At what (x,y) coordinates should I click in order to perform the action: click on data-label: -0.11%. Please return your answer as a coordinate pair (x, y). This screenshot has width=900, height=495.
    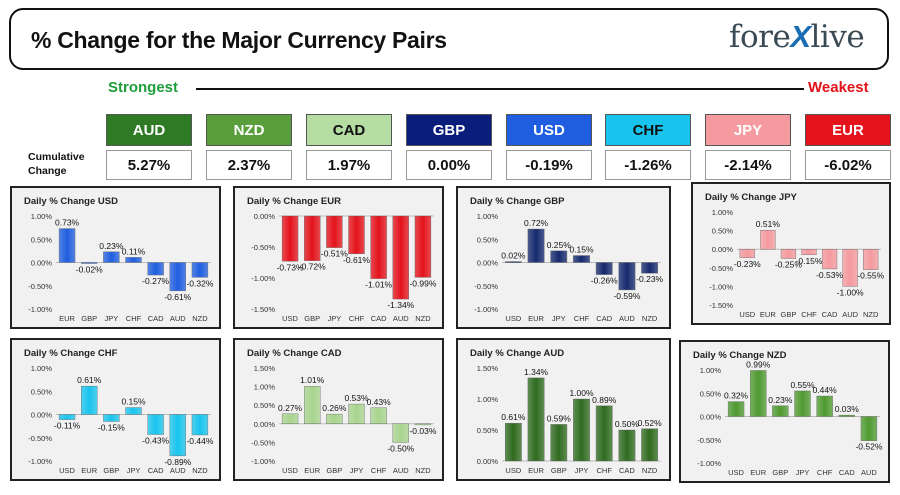
    Looking at the image, I should click on (67, 426).